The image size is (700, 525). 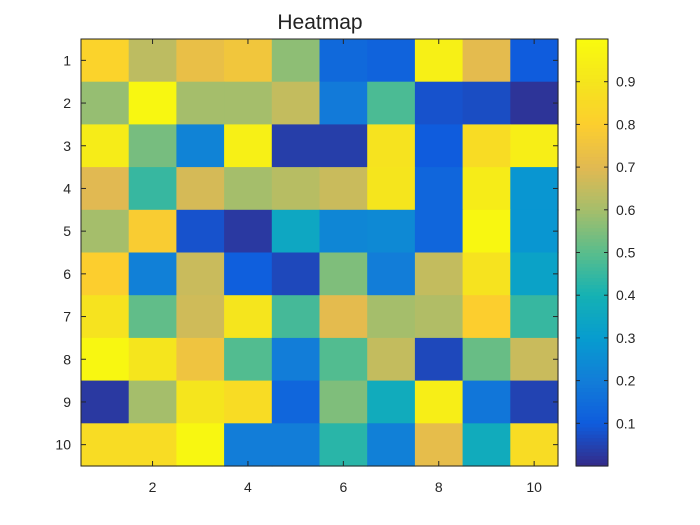 I want to click on y-tick-label: 7, so click(x=67, y=317).